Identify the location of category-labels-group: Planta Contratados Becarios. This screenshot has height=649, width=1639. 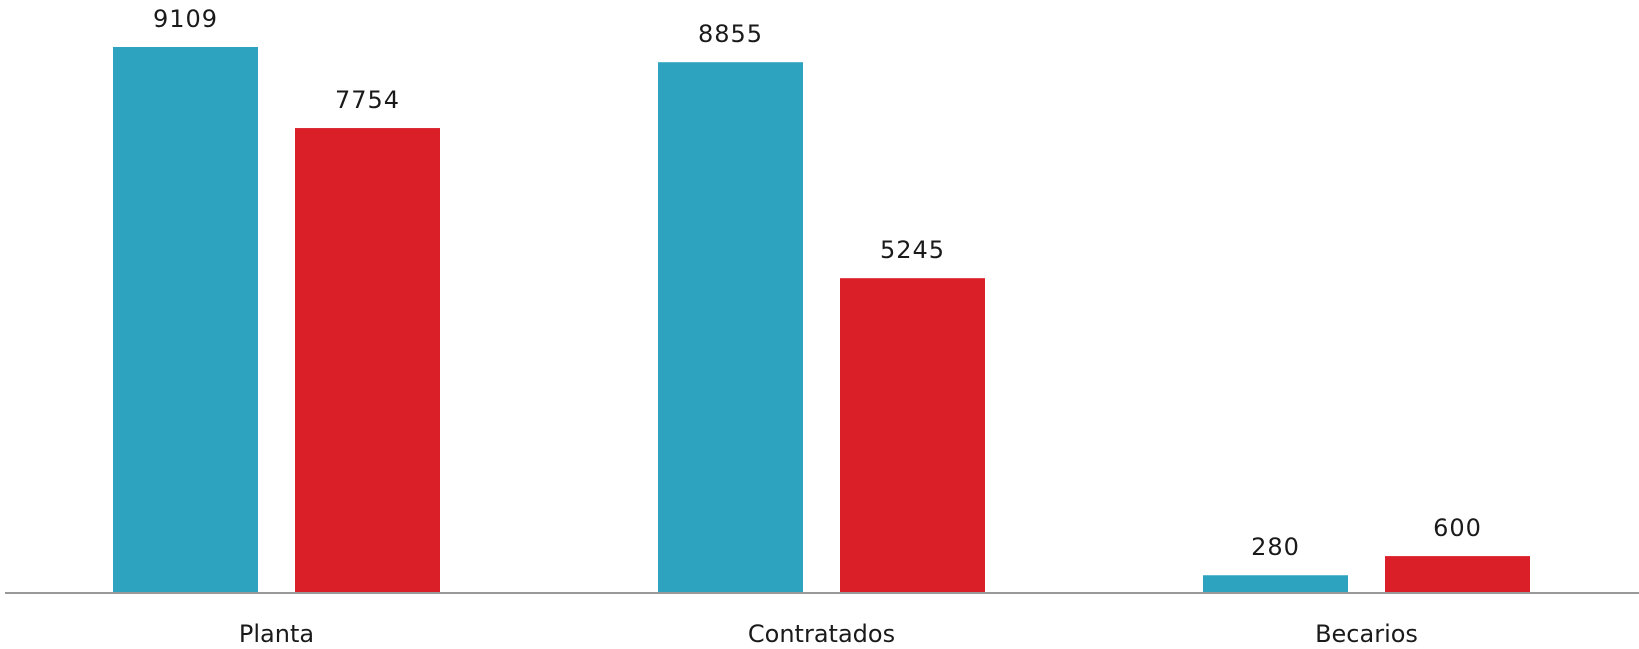
(828, 634).